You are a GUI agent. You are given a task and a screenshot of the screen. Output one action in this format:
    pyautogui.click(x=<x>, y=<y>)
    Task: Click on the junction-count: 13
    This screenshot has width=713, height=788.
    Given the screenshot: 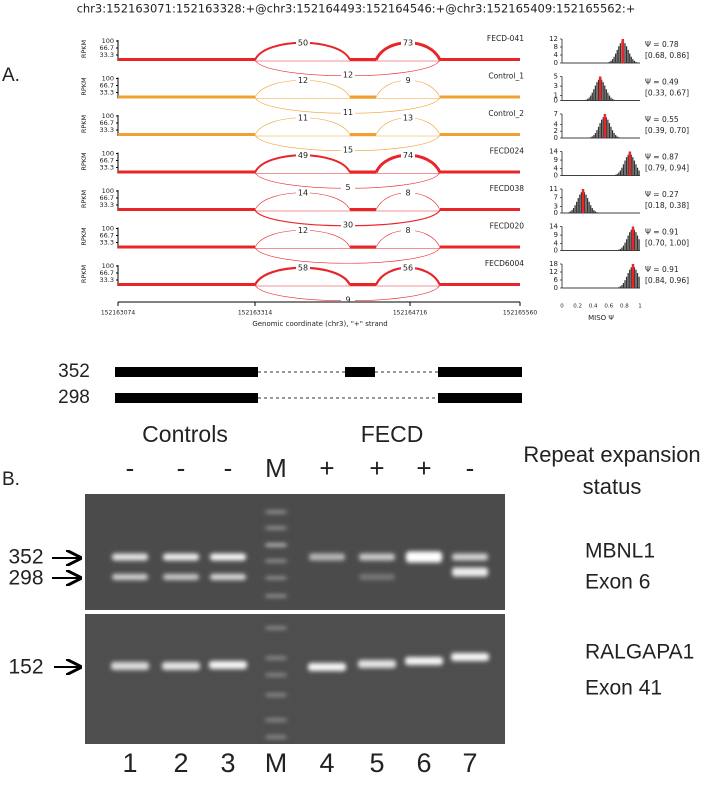 What is the action you would take?
    pyautogui.click(x=408, y=118)
    